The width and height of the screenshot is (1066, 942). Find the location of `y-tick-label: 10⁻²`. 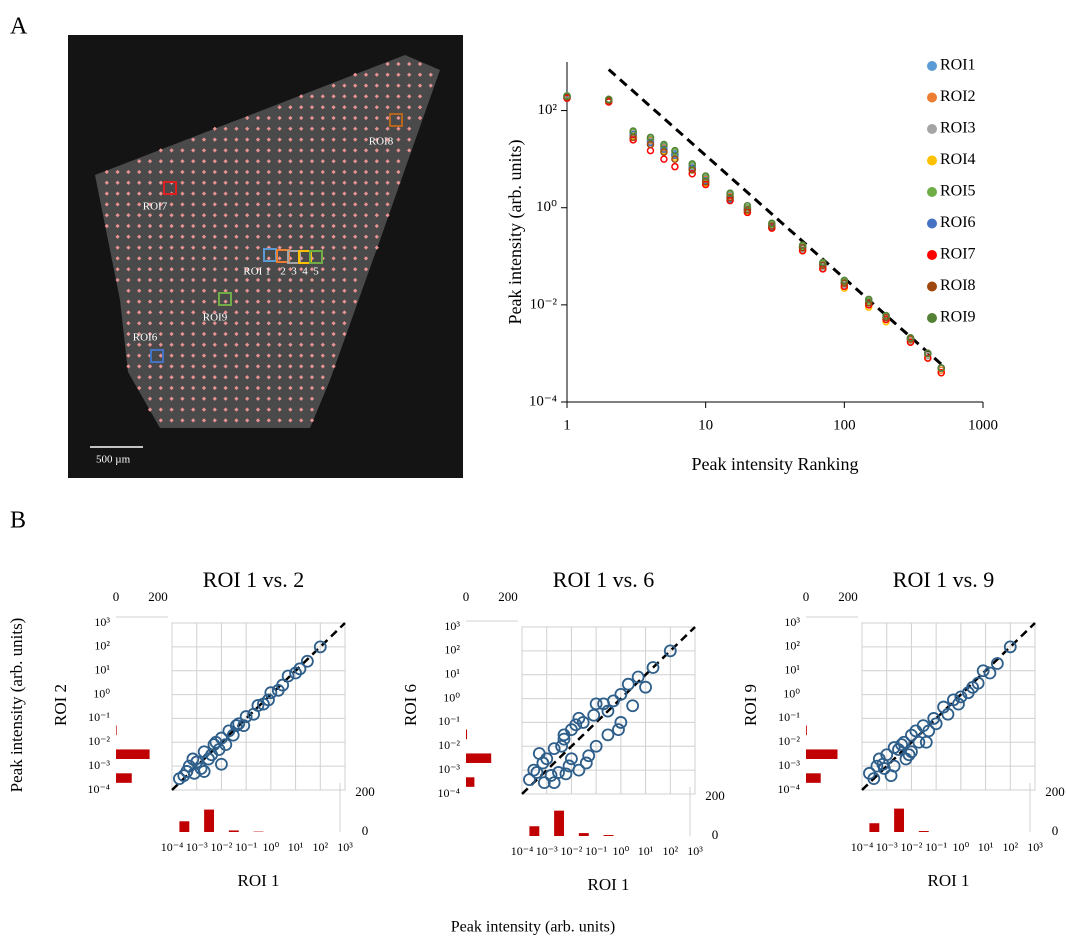

y-tick-label: 10⁻² is located at coordinates (449, 745).